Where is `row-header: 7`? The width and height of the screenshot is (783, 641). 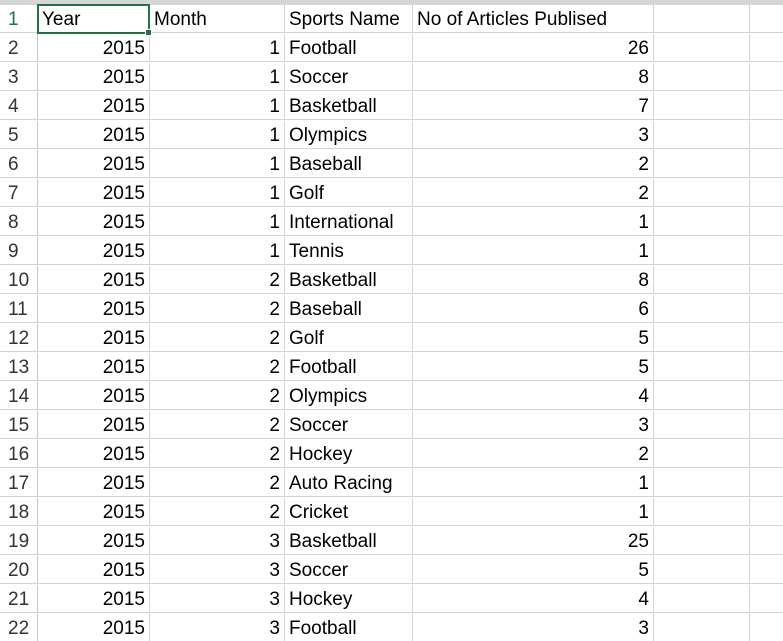 row-header: 7 is located at coordinates (19, 193).